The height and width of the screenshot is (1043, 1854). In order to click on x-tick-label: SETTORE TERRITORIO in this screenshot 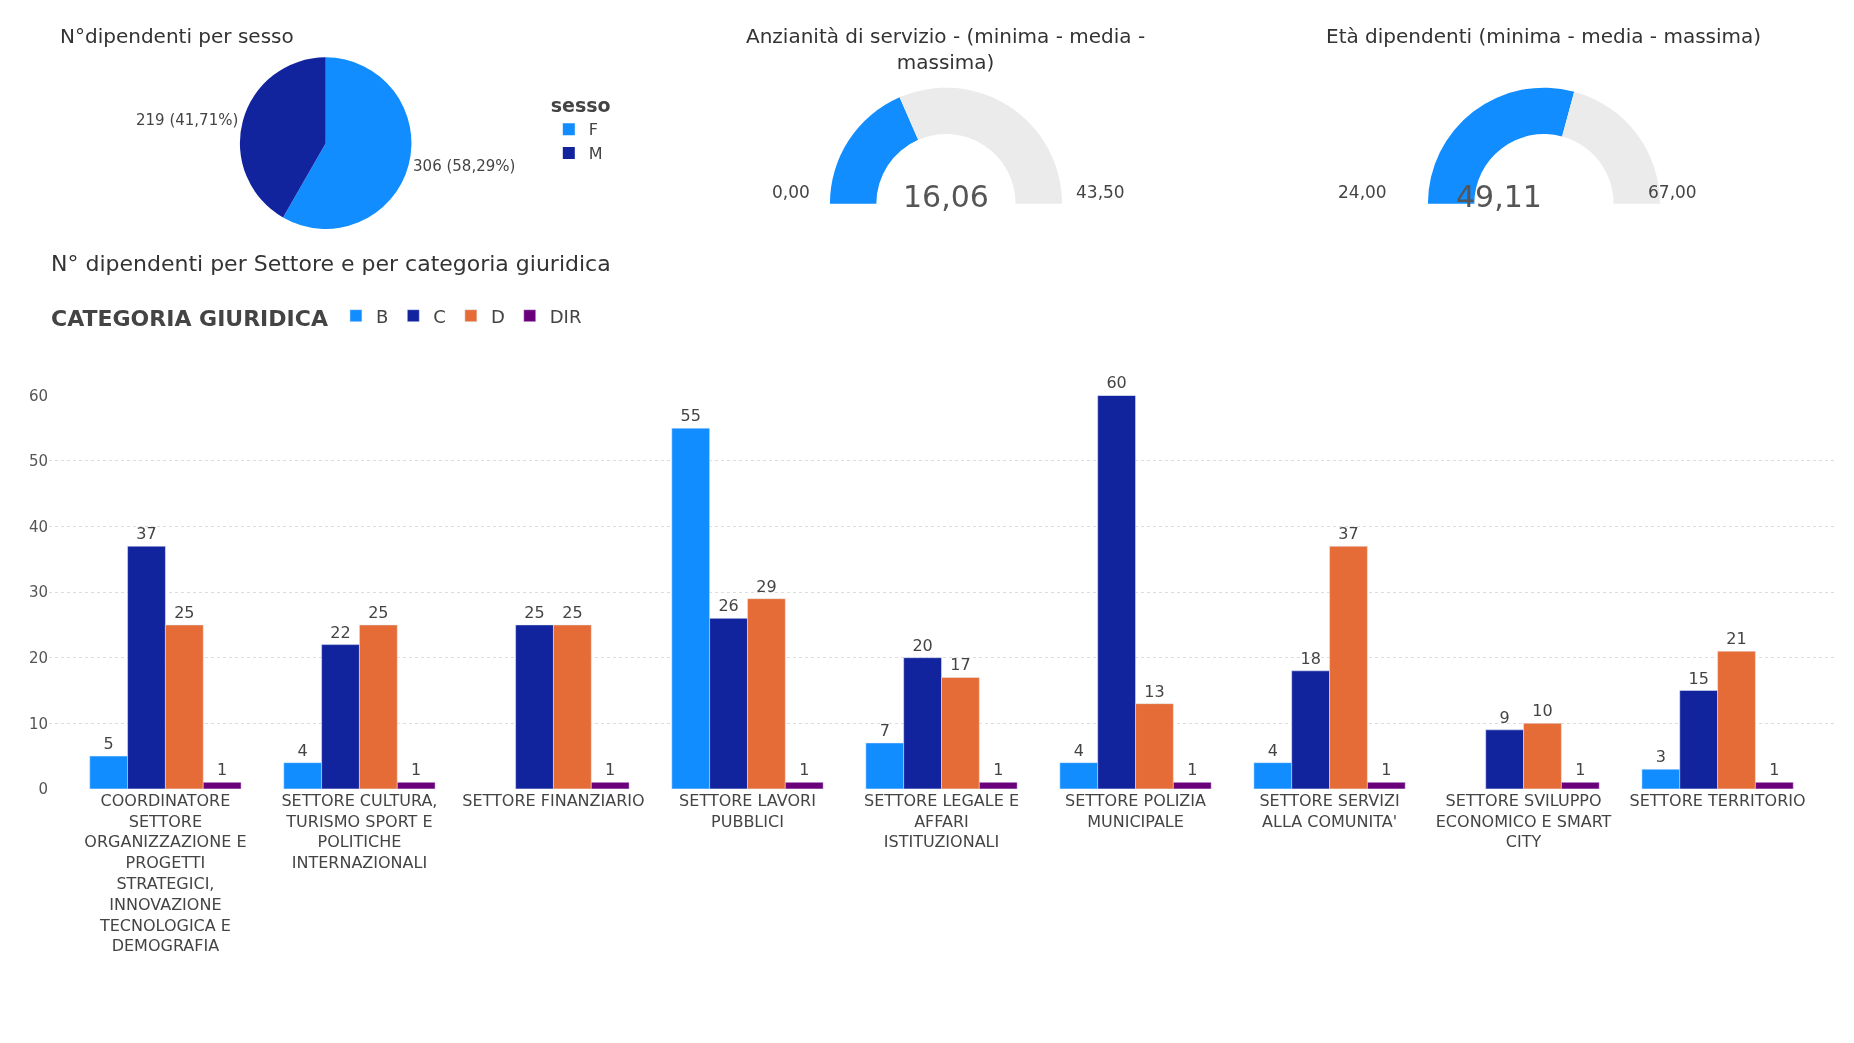, I will do `click(1717, 800)`.